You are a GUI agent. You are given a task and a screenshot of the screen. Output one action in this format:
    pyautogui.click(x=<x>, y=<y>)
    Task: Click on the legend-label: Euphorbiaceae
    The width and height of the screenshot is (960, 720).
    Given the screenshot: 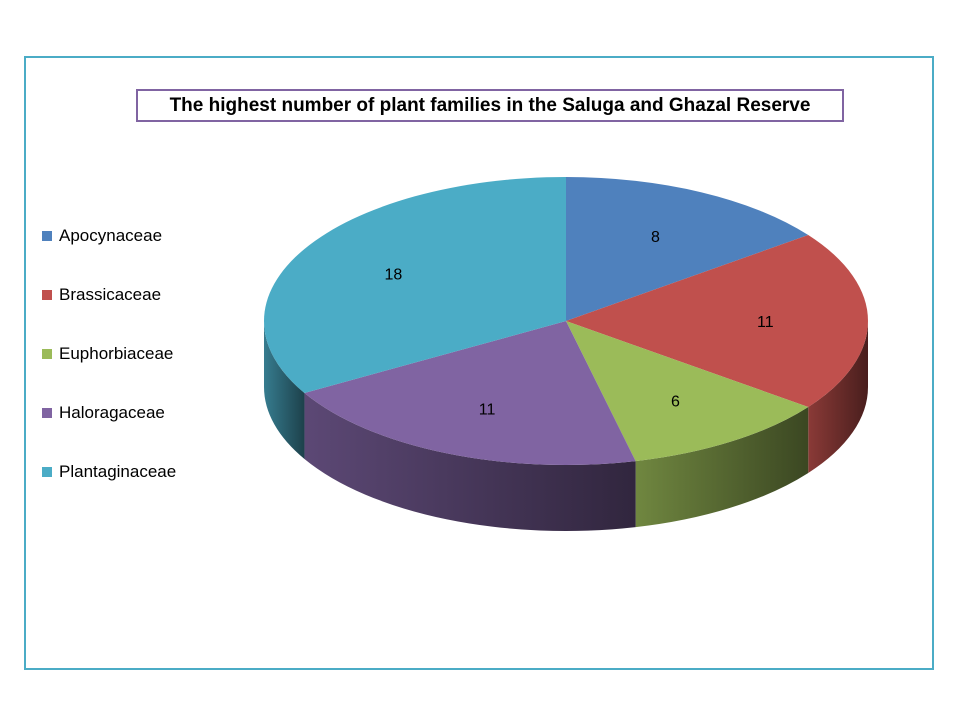 What is the action you would take?
    pyautogui.click(x=116, y=353)
    